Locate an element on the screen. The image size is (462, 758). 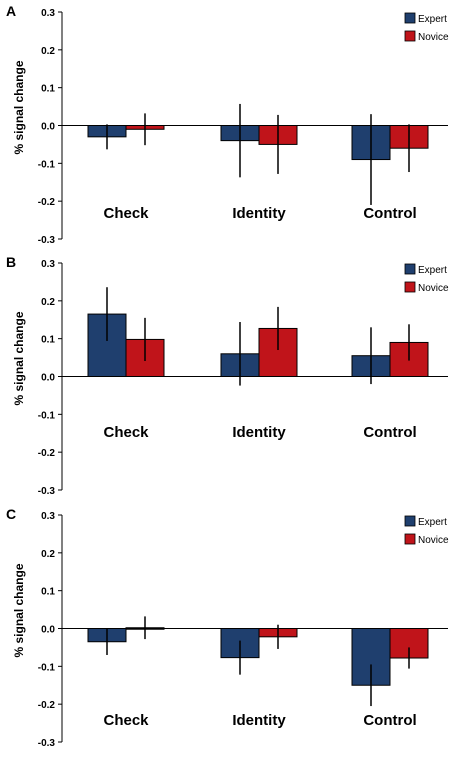
panel-label: A is located at coordinates (11, 11).